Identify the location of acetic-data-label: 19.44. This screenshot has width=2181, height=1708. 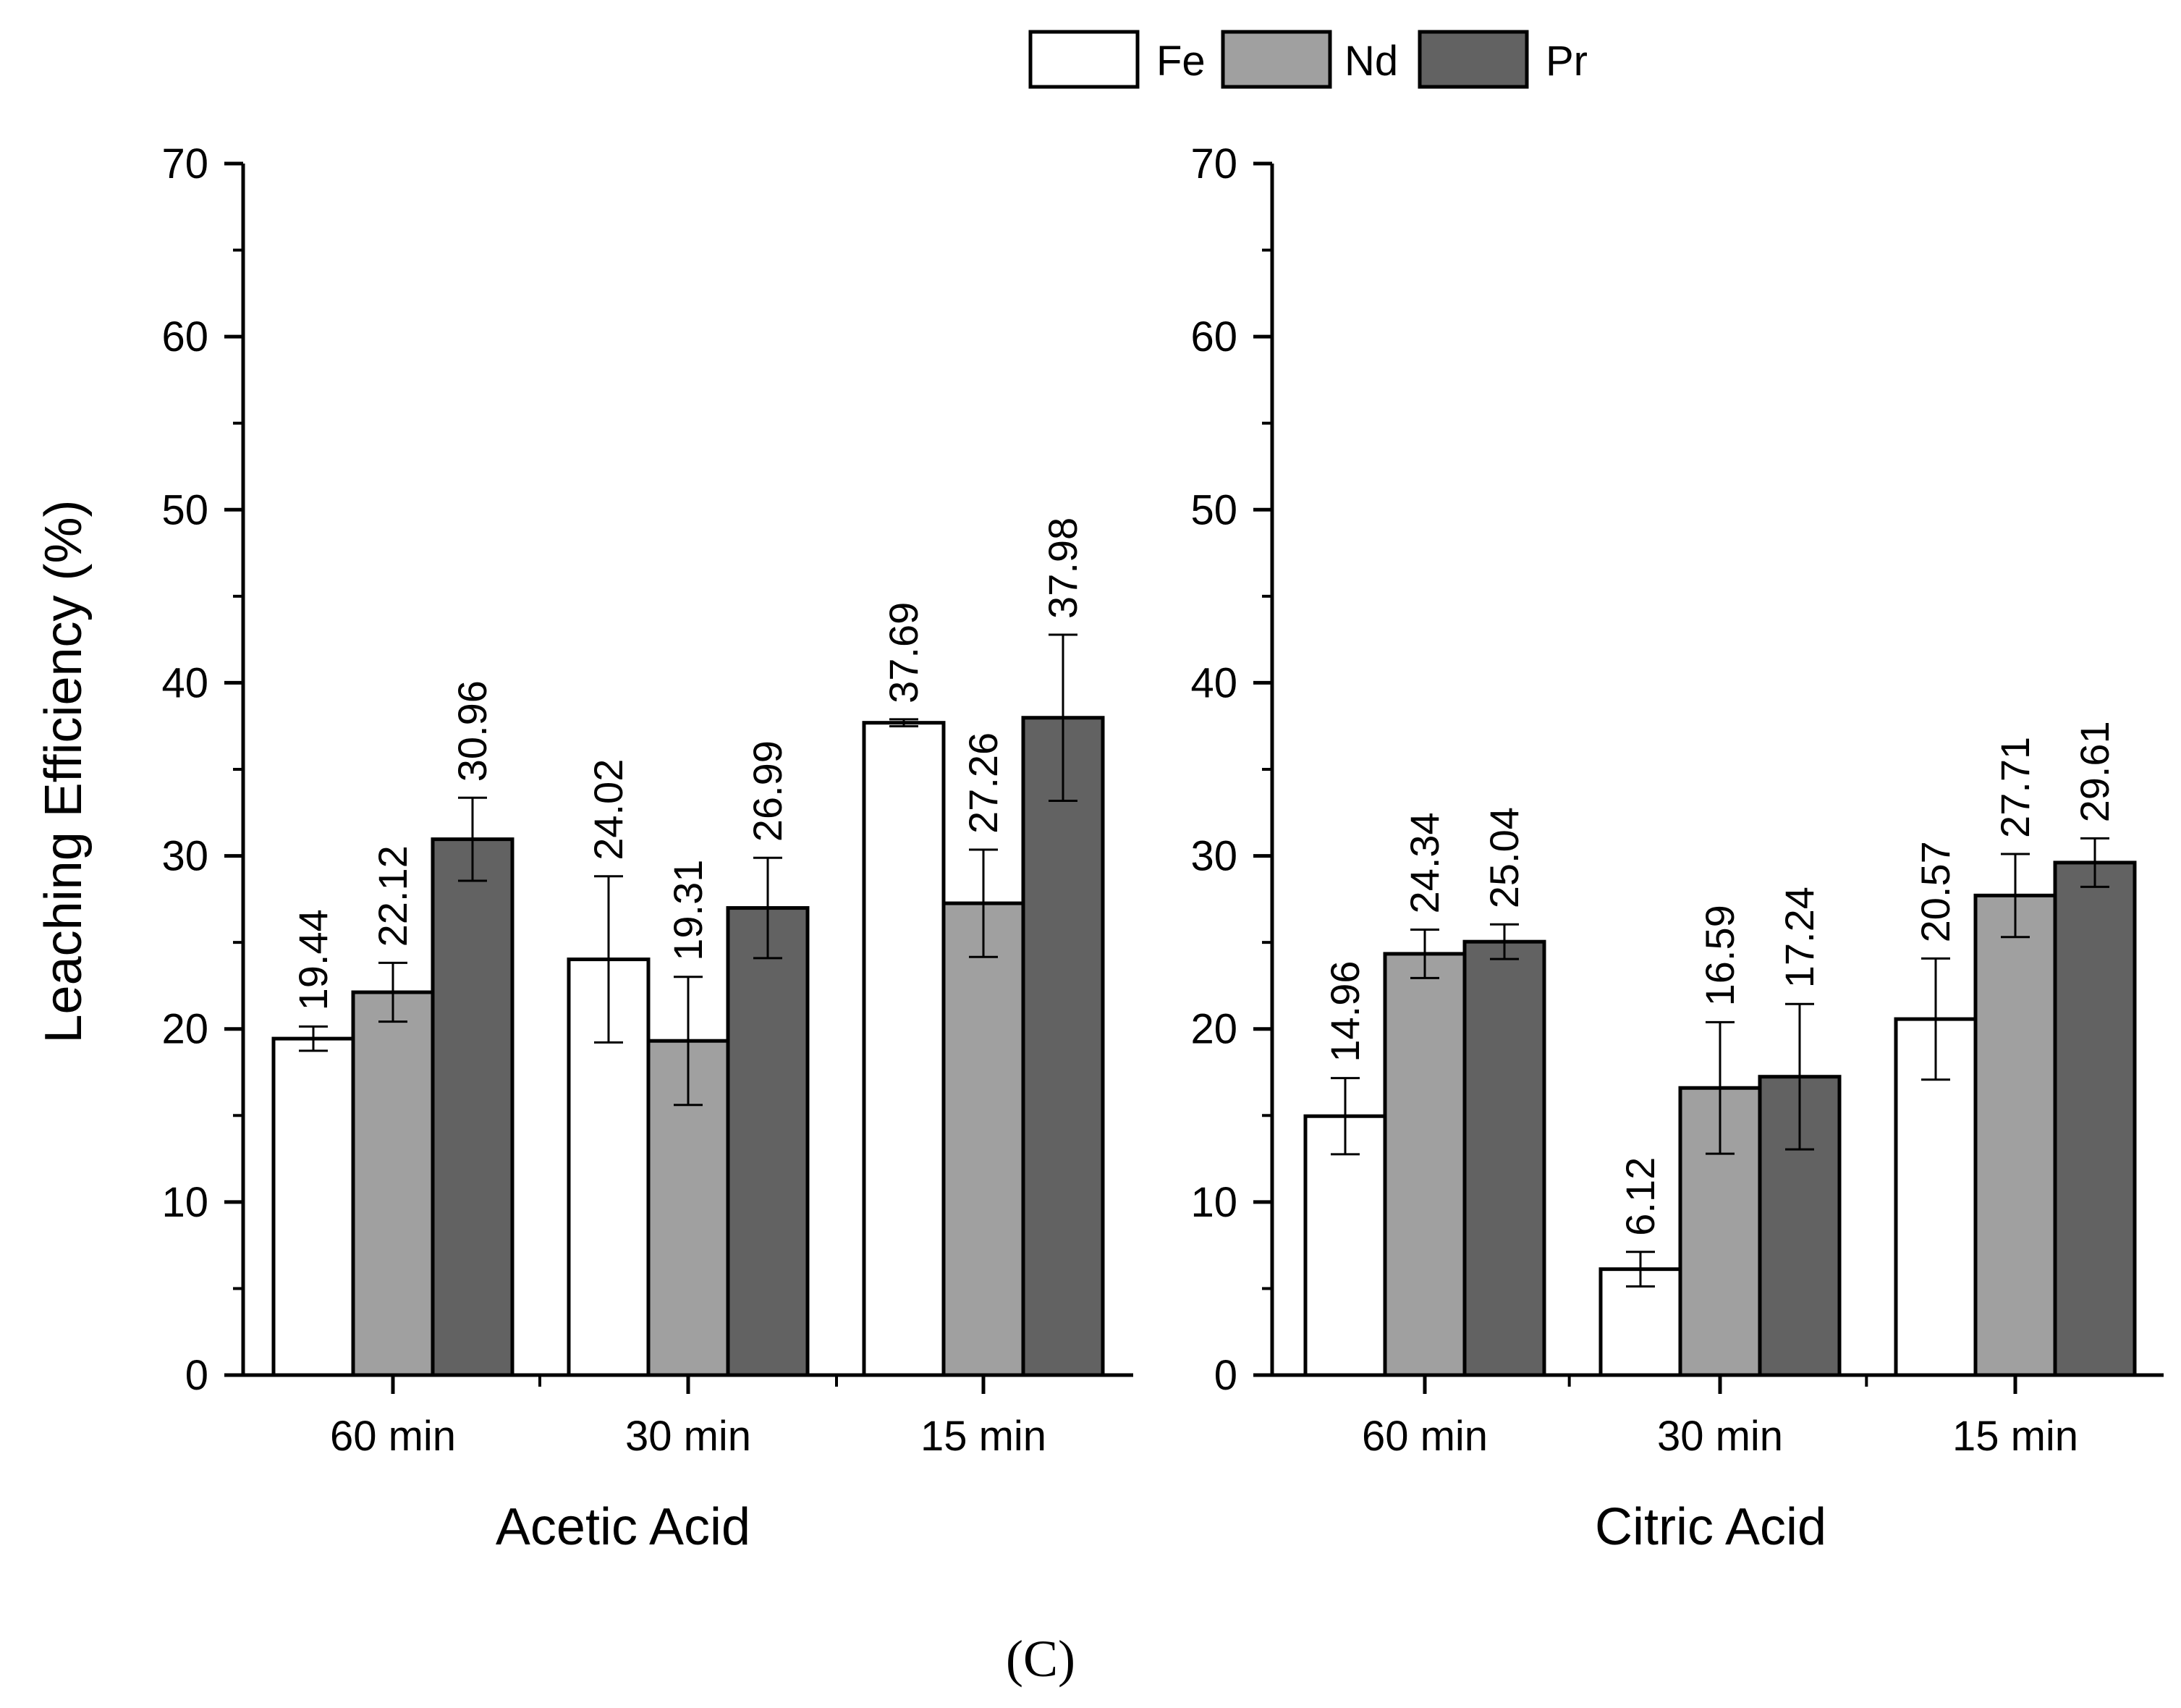
(313, 959).